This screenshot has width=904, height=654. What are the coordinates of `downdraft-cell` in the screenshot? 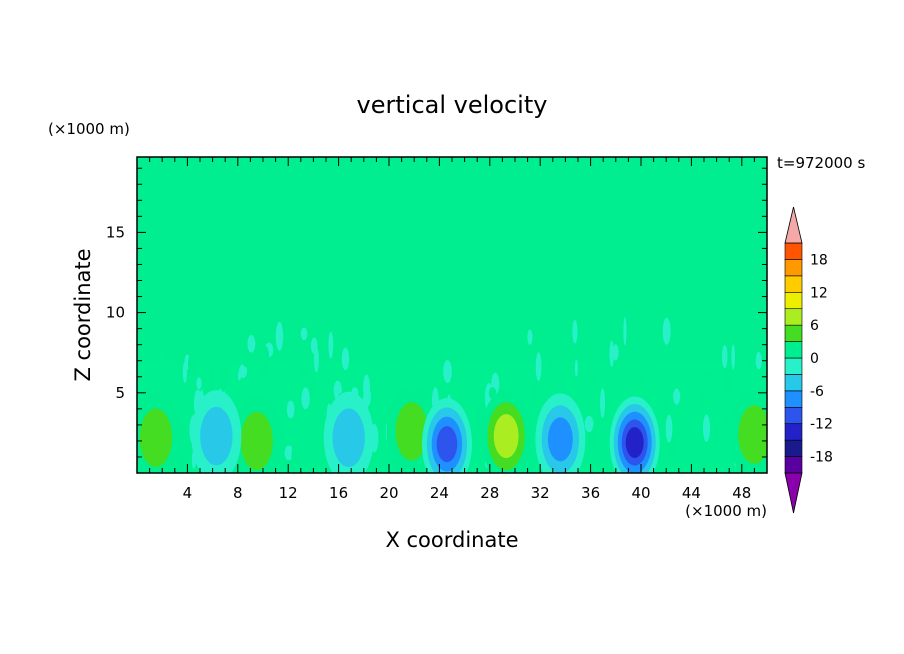 It's located at (216, 431).